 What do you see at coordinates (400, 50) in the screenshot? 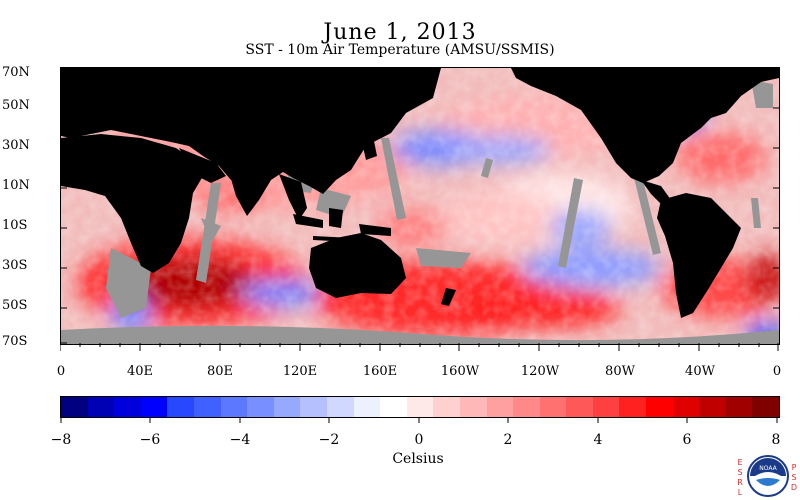
I see `map-subtitle: SST - 10m Air Temperature (AMSU/SSMIS)` at bounding box center [400, 50].